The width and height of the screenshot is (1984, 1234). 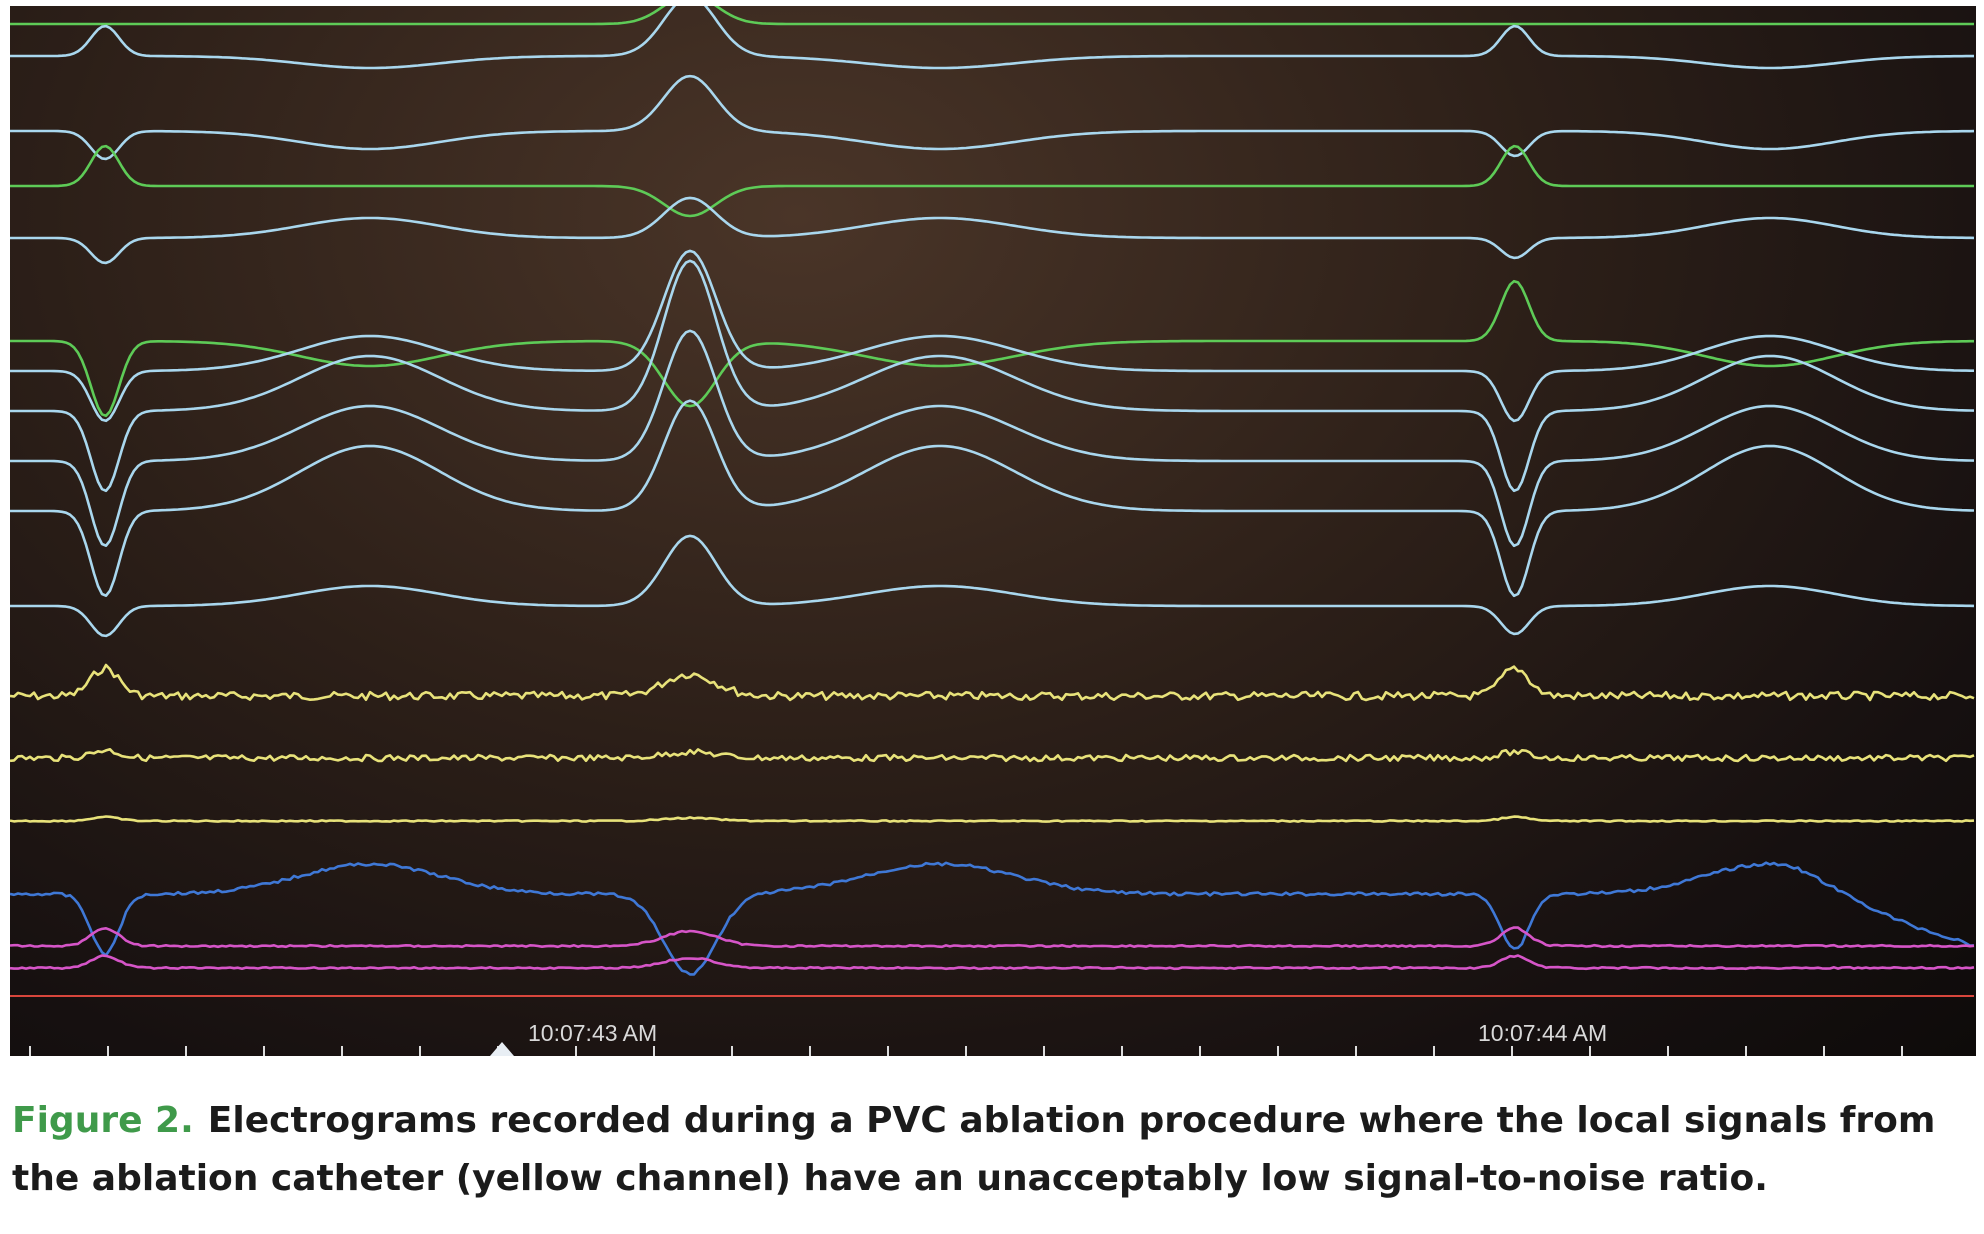 I want to click on timestamp-label: 10:07:43 AM, so click(x=593, y=1033).